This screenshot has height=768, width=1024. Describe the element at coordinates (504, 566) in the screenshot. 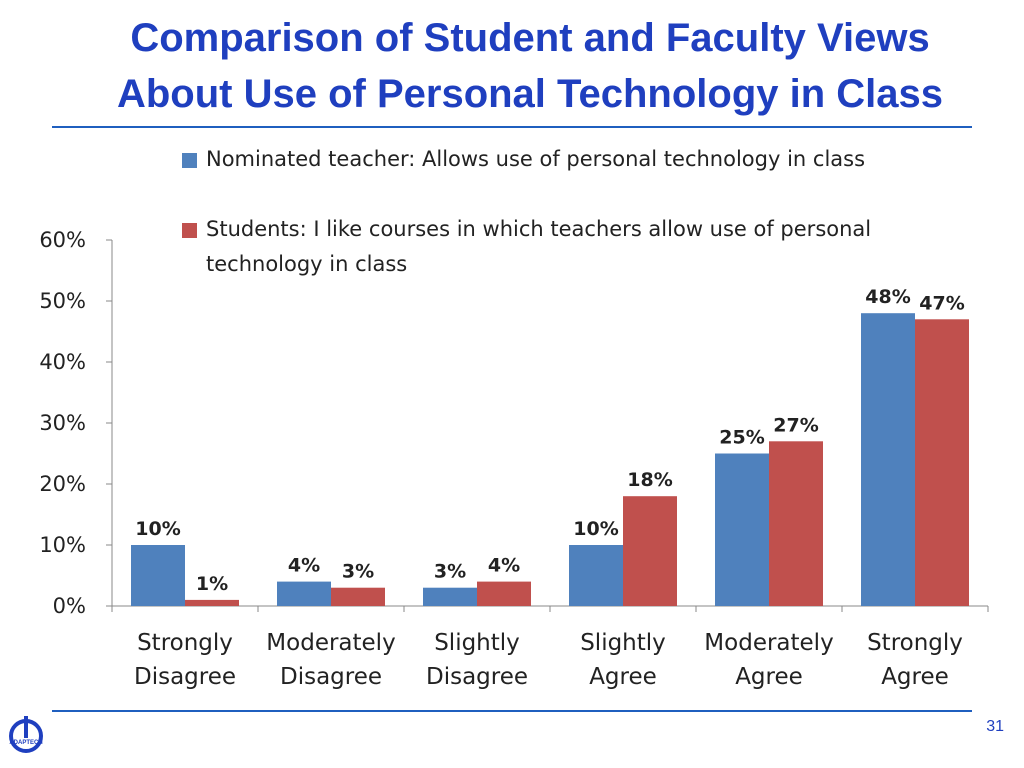

I see `data-label-students: 4%` at that location.